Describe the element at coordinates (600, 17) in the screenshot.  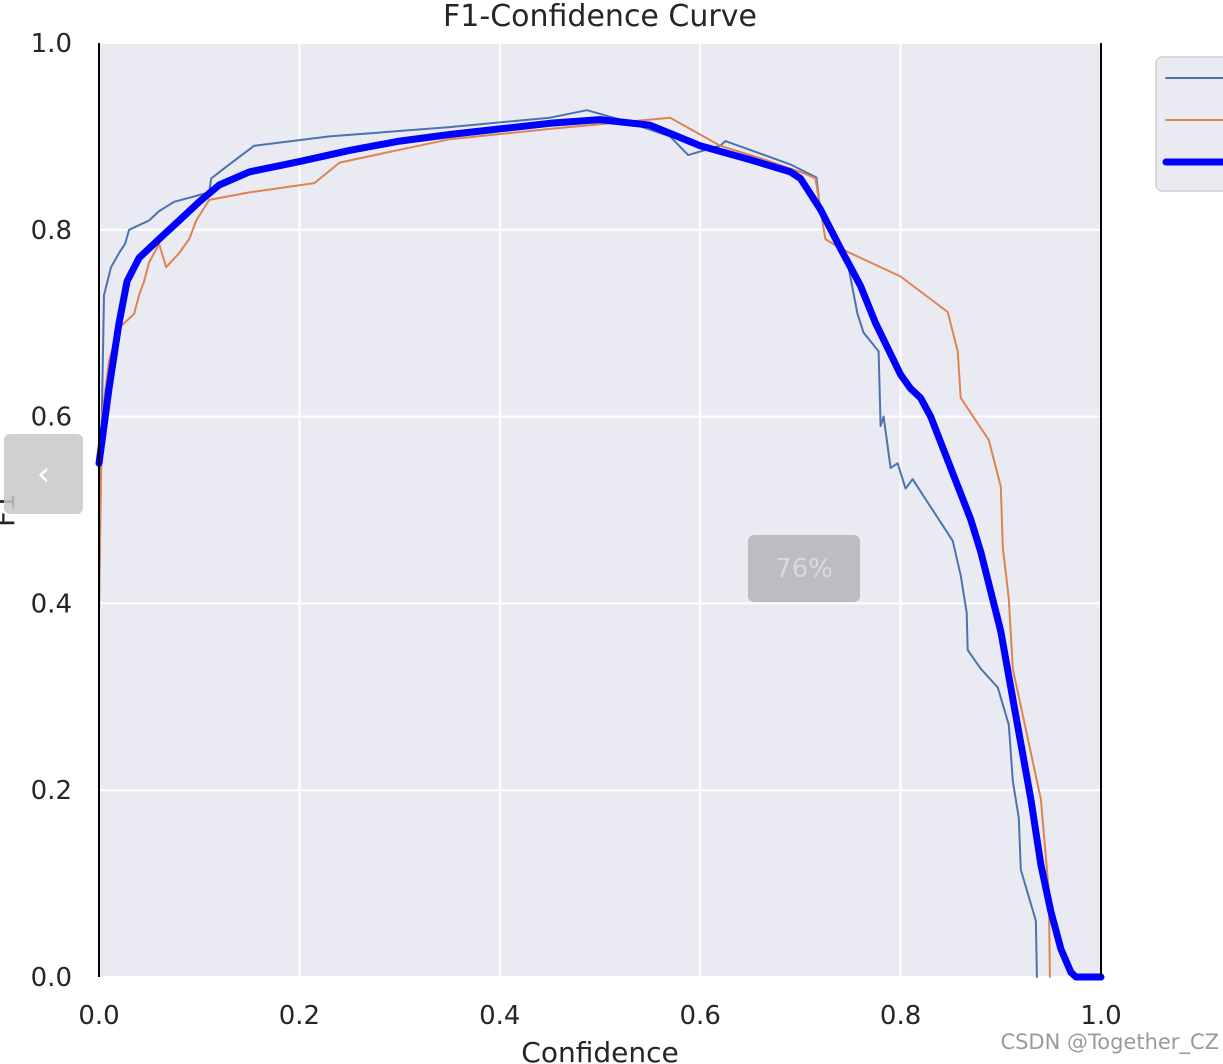
I see `chart-title: F1-Confidence Curve` at that location.